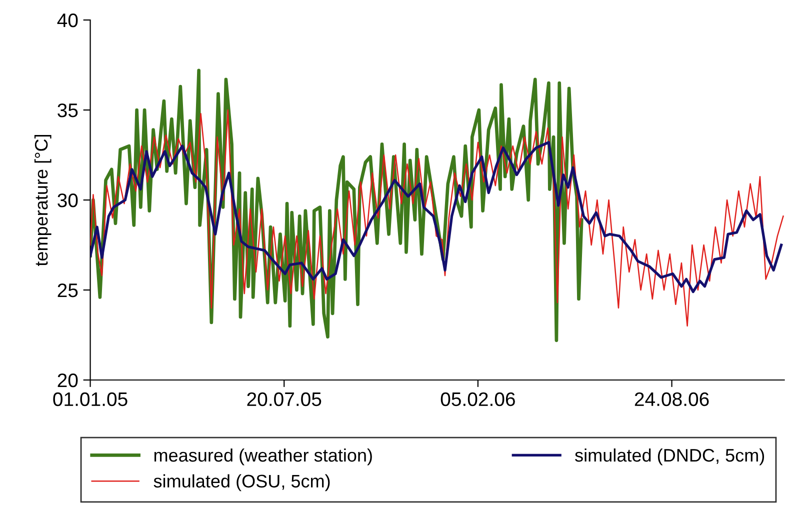 The height and width of the screenshot is (511, 785). What do you see at coordinates (67, 20) in the screenshot?
I see `y-tick-label: 40` at bounding box center [67, 20].